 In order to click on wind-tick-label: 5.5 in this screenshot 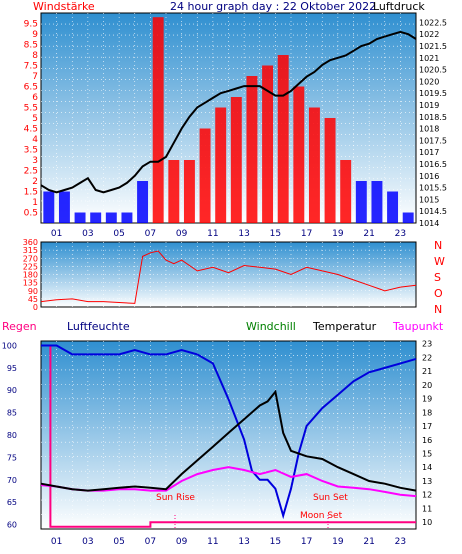, I will do `click(31, 109)`.